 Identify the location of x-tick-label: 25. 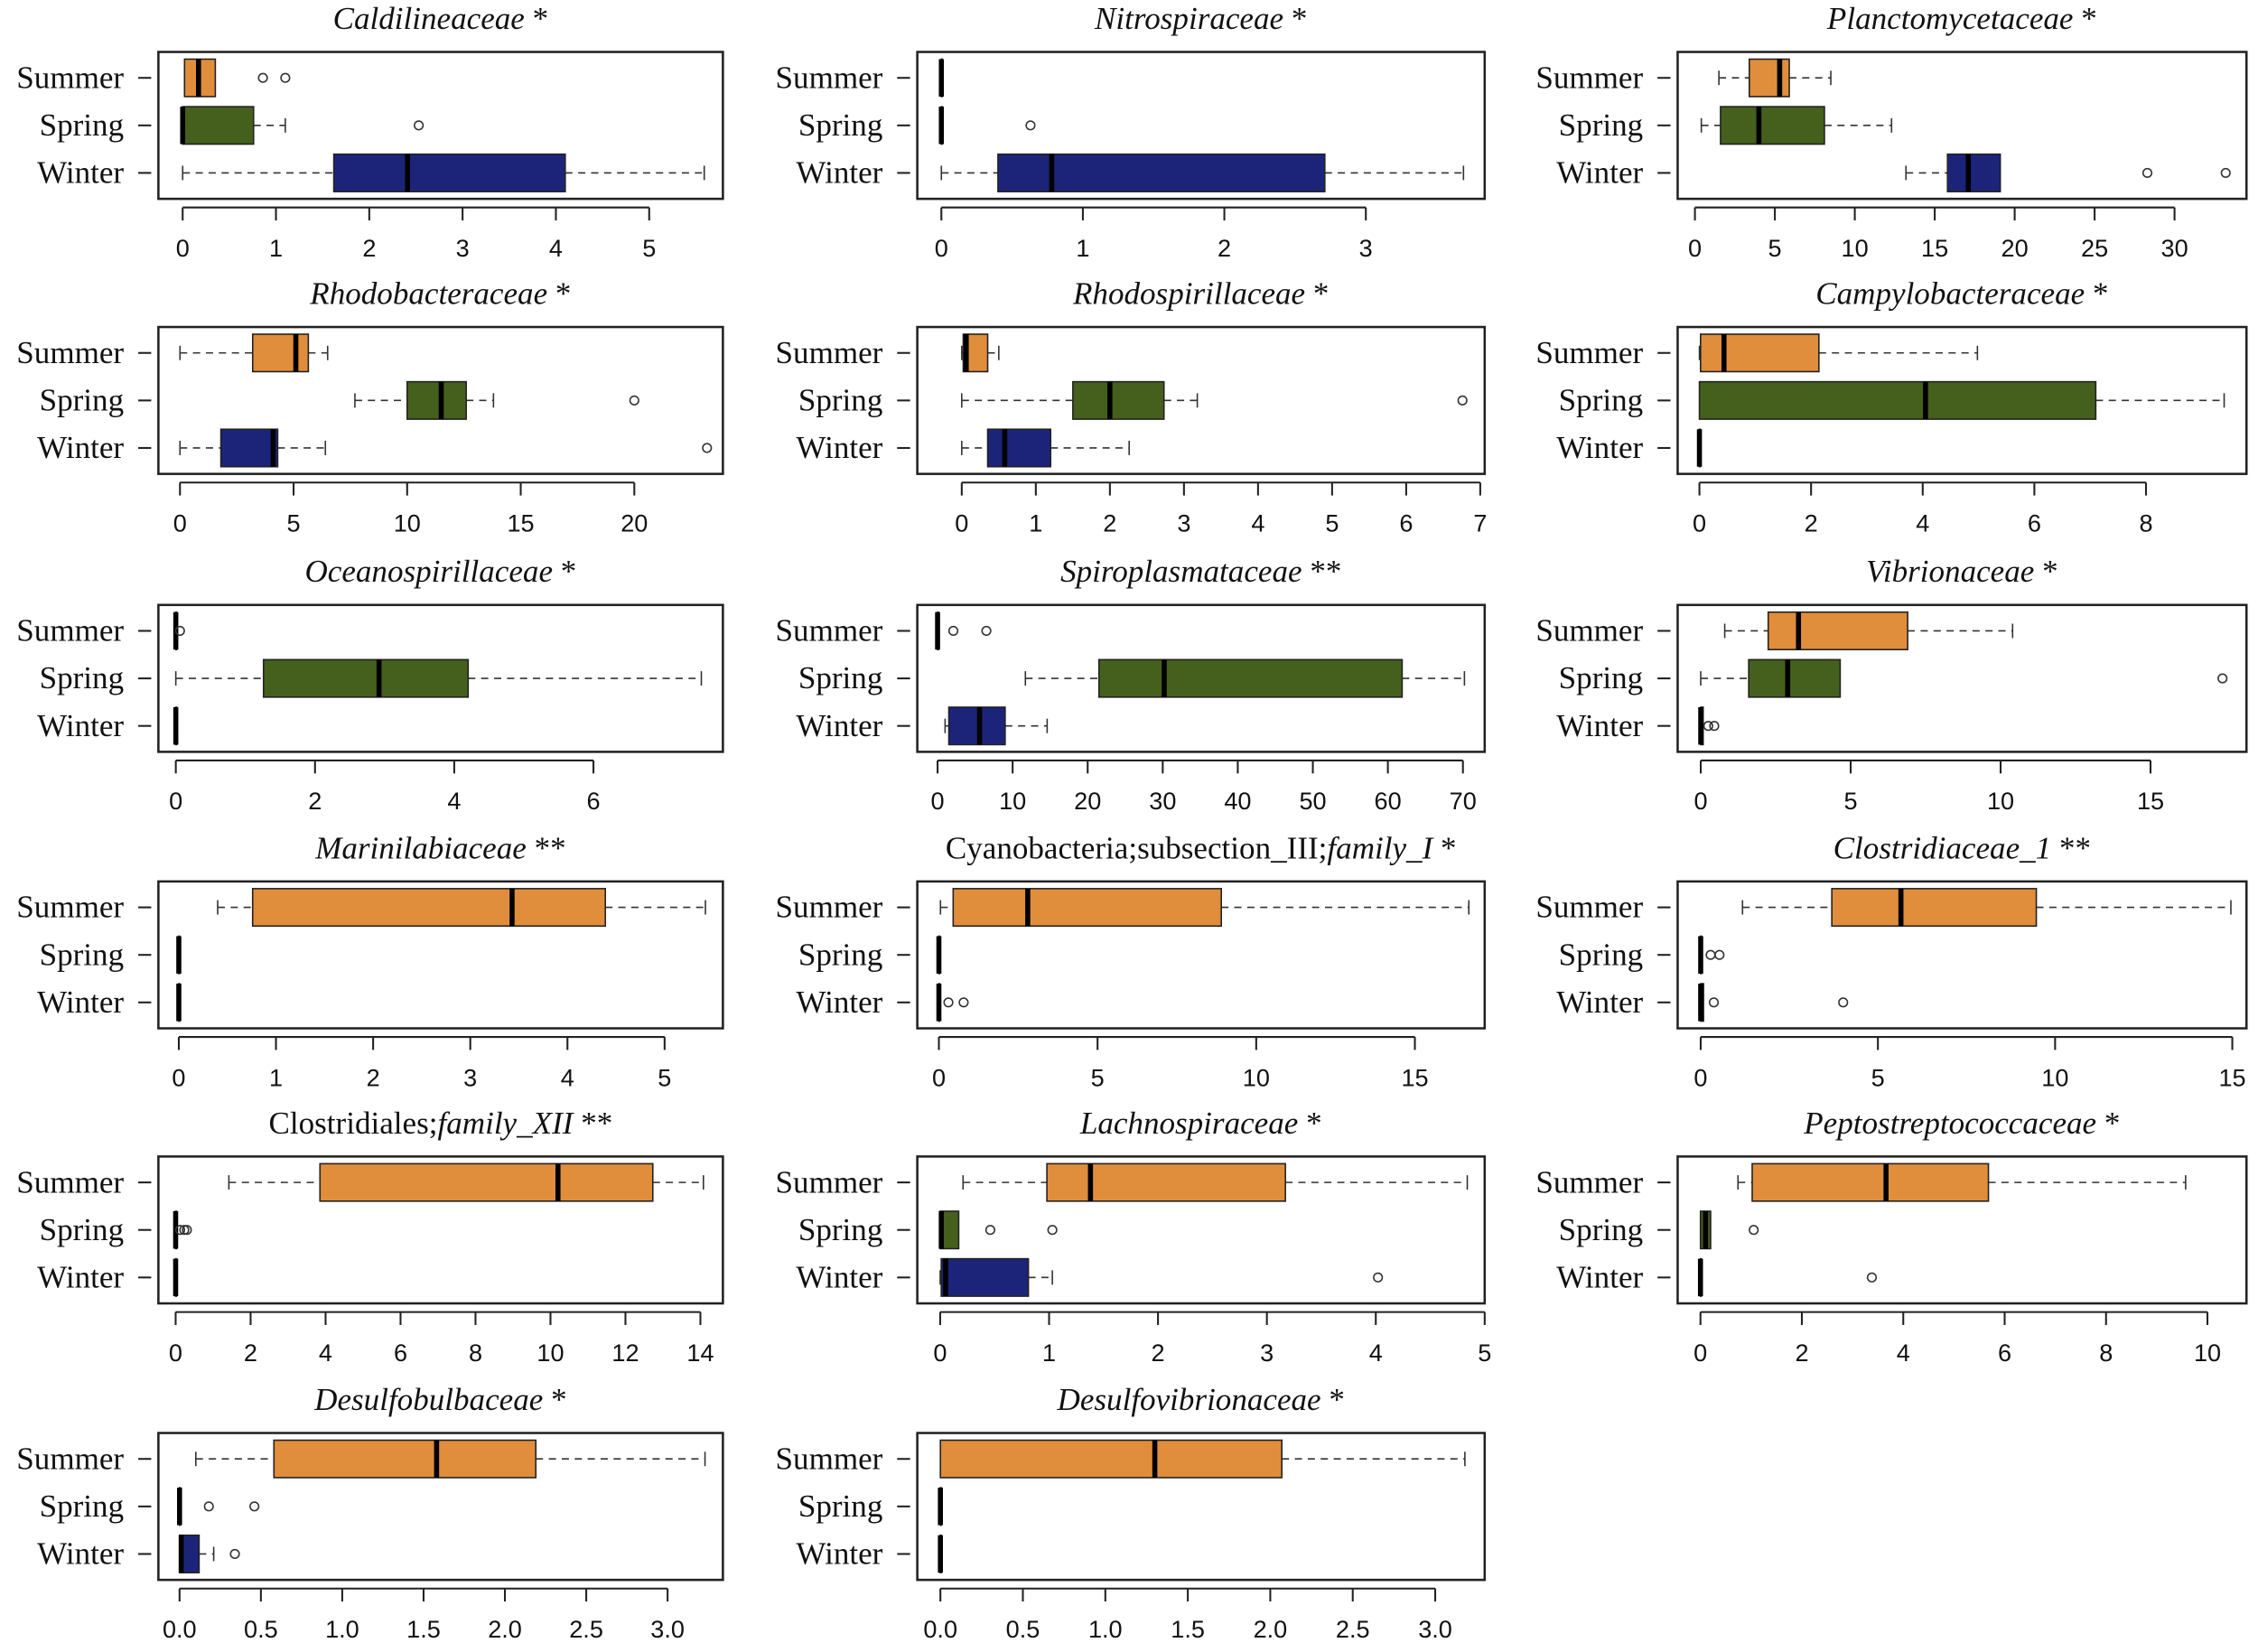
(2094, 248).